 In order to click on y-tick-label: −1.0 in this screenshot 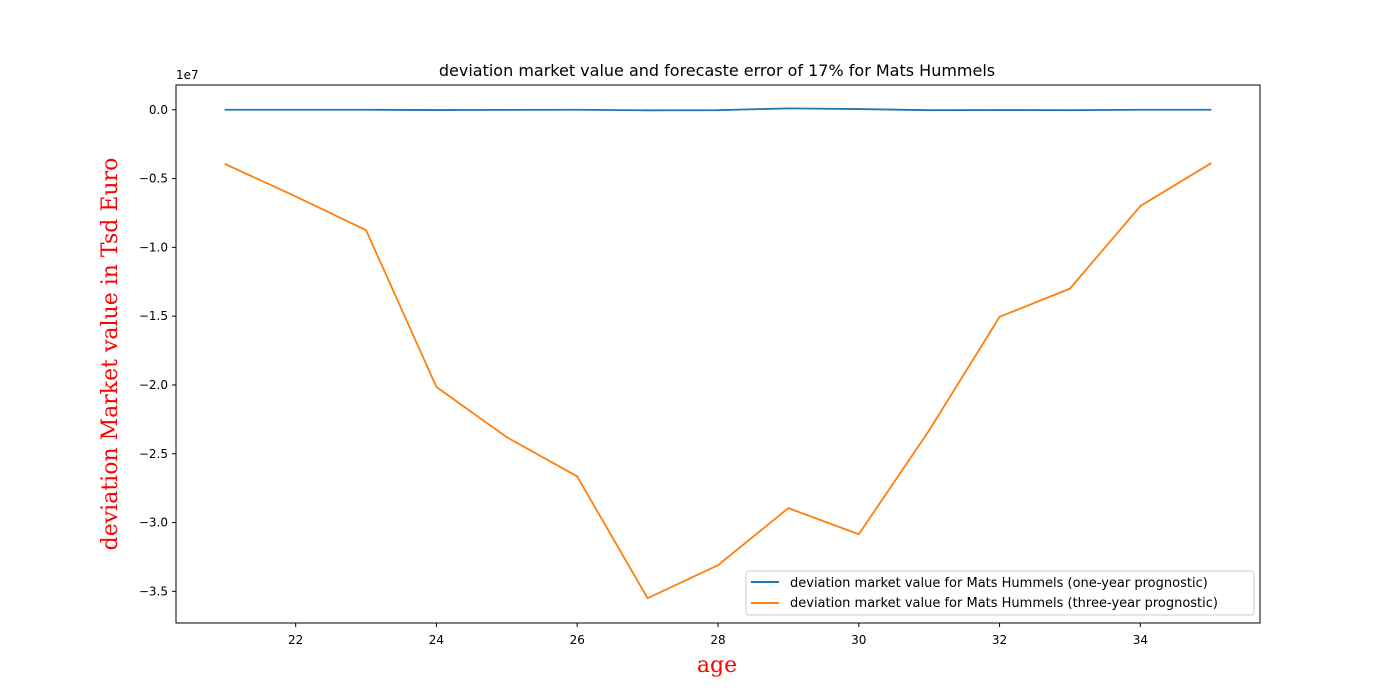, I will do `click(153, 247)`.